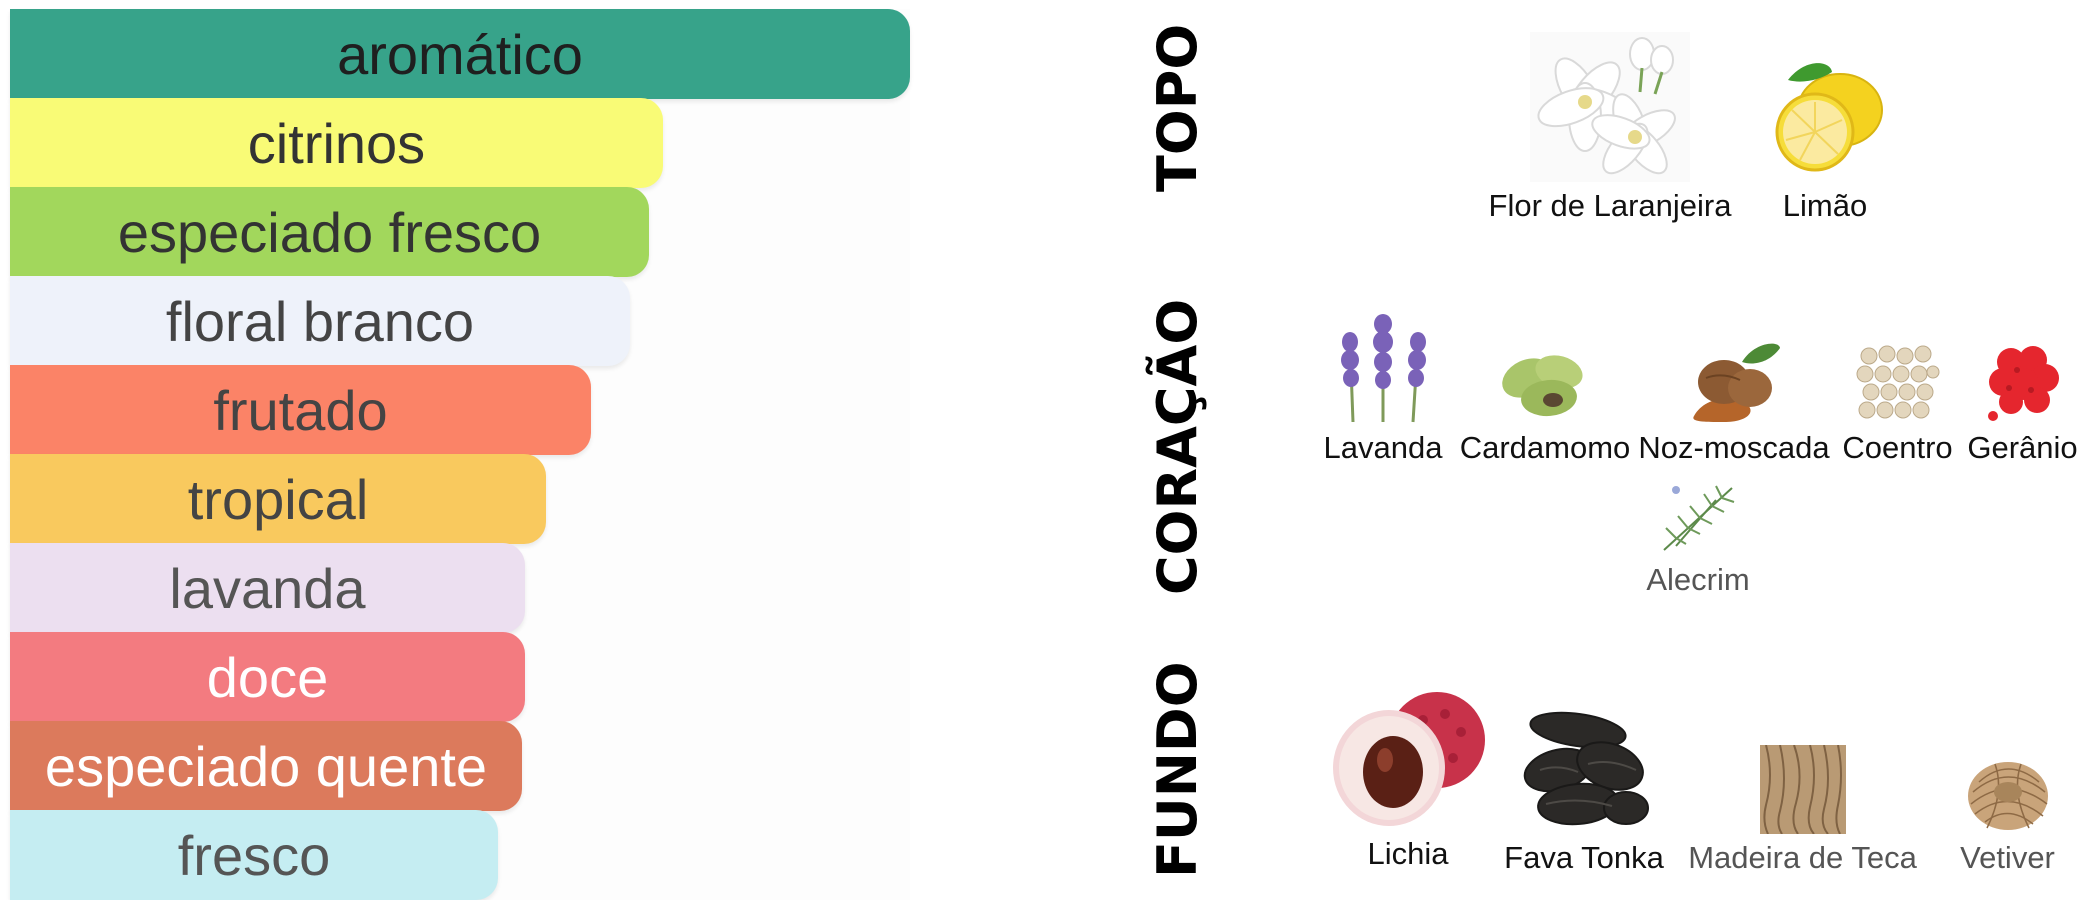  I want to click on accord-label: citrinos, so click(336, 143).